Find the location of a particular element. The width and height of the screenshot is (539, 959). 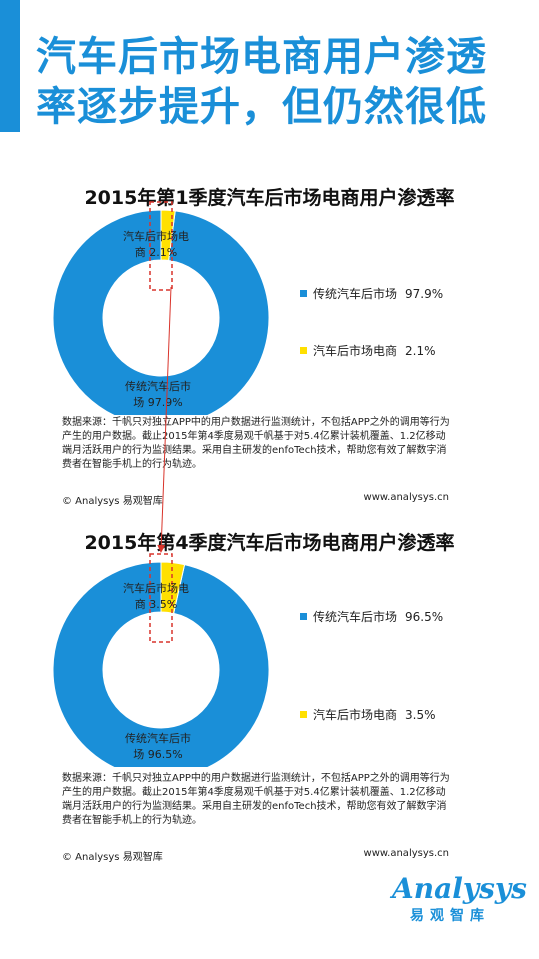

analysys-logo: Analysys 易观智库 is located at coordinates (462, 902).